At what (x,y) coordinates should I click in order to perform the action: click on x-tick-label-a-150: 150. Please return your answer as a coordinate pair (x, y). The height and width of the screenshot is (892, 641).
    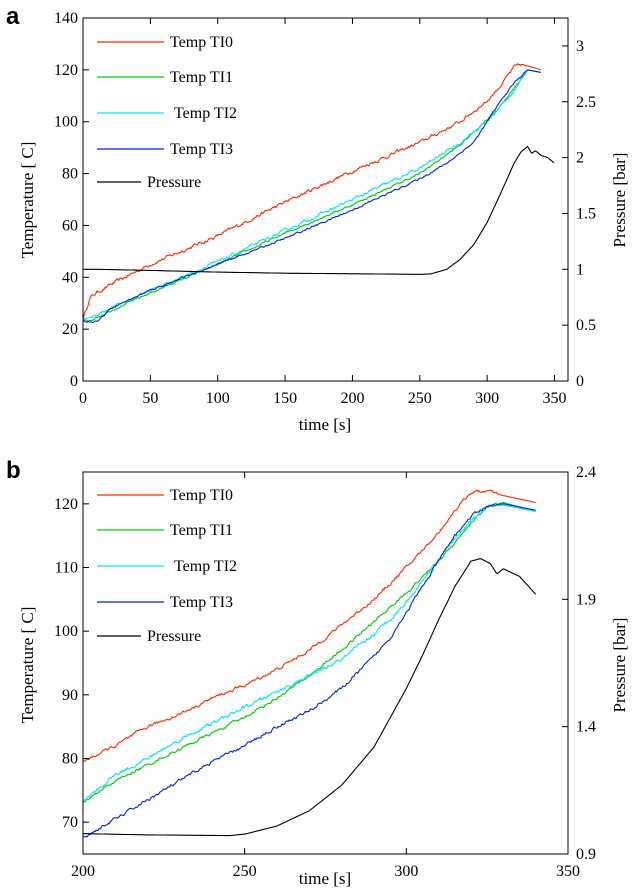
    Looking at the image, I should click on (285, 398).